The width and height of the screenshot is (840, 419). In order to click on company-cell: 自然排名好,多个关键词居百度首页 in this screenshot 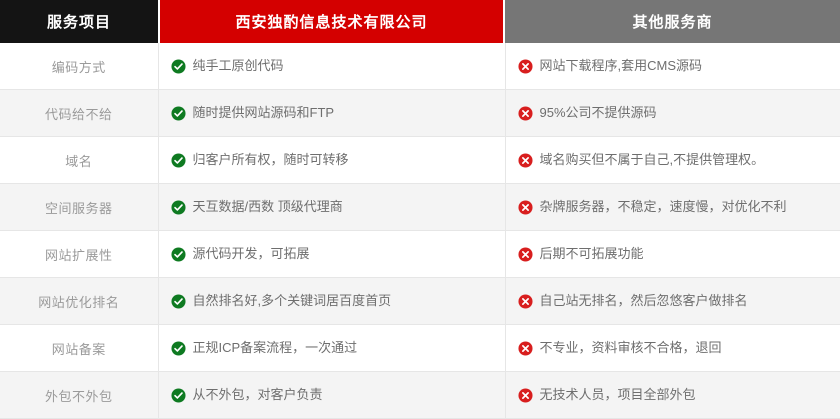, I will do `click(331, 301)`.